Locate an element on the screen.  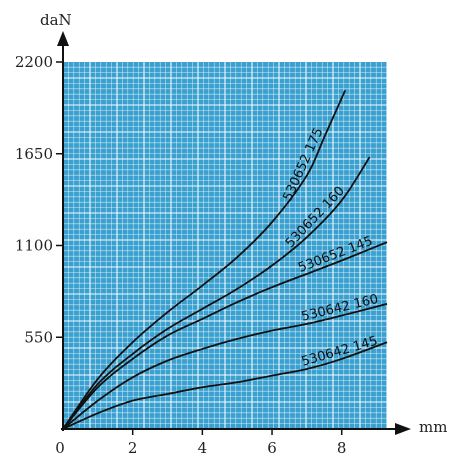
x-tick-label: 0 is located at coordinates (60, 448).